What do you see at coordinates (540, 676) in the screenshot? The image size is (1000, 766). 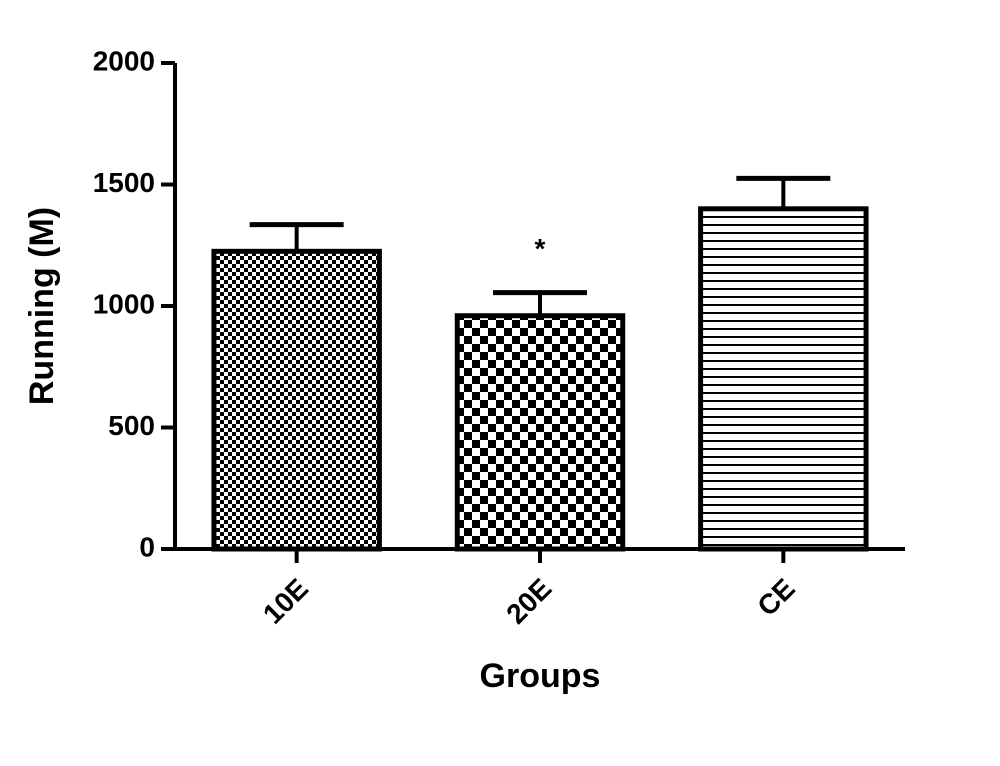 I see `x-axis-label: Groups` at bounding box center [540, 676].